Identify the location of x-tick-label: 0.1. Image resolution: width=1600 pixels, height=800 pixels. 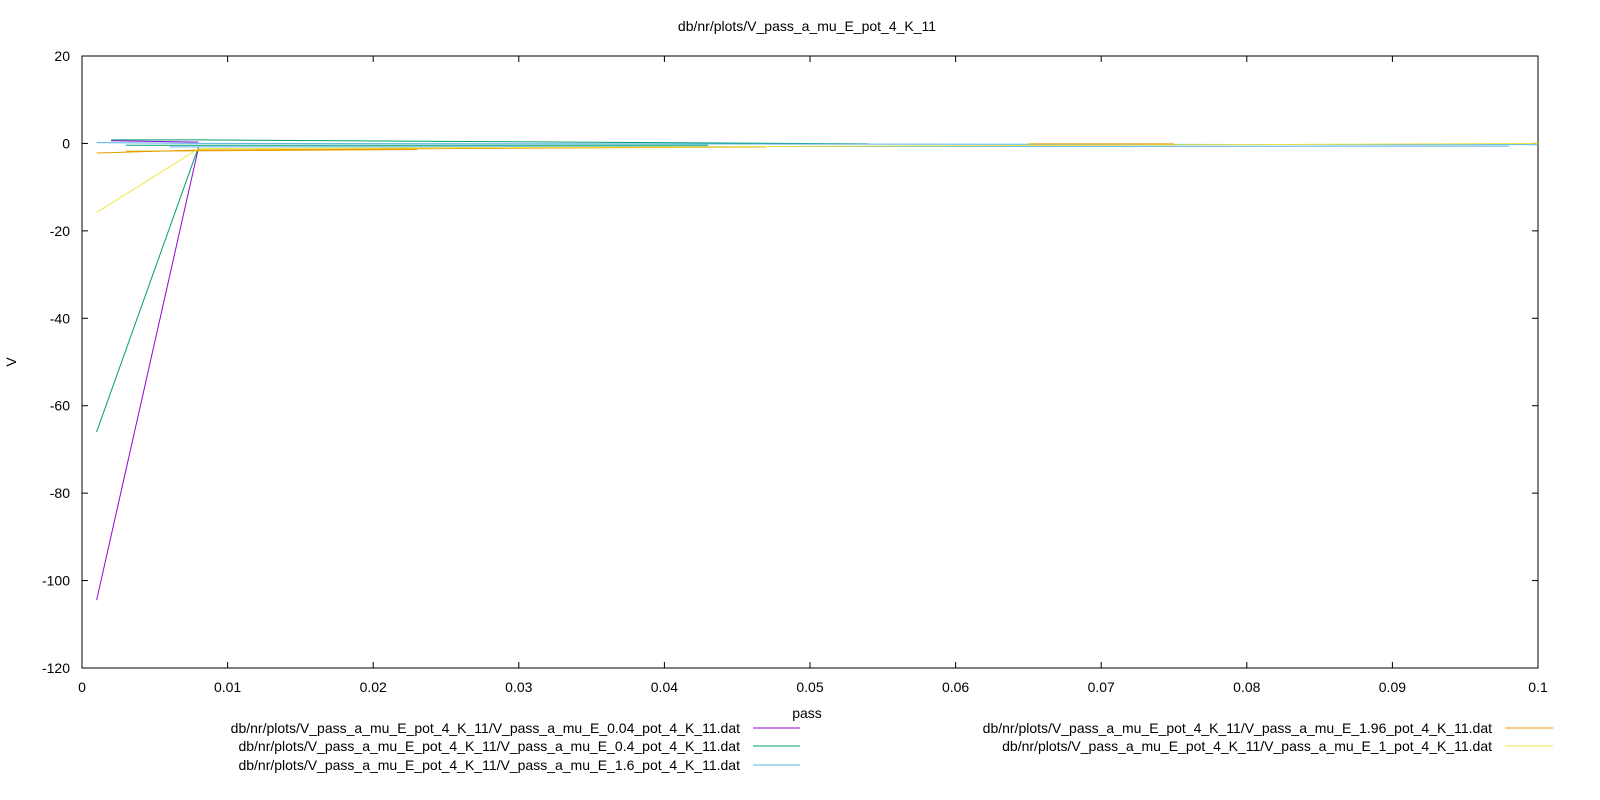
(1538, 687).